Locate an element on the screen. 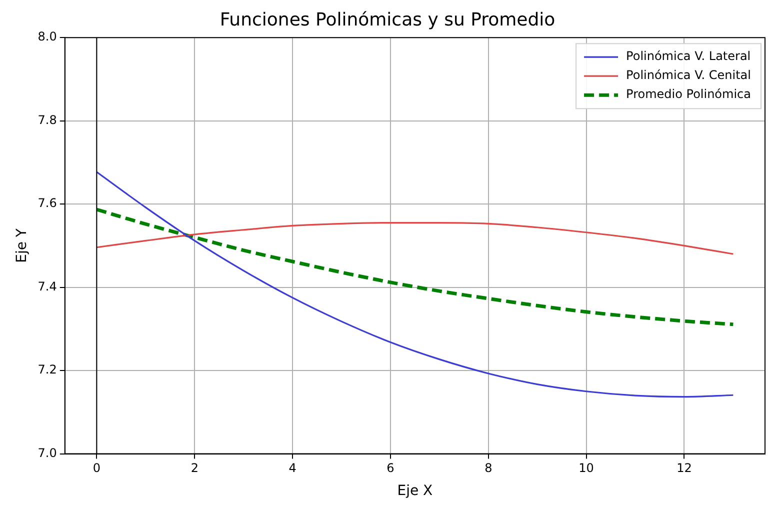  y-tick-label: 7.8 is located at coordinates (47, 119).